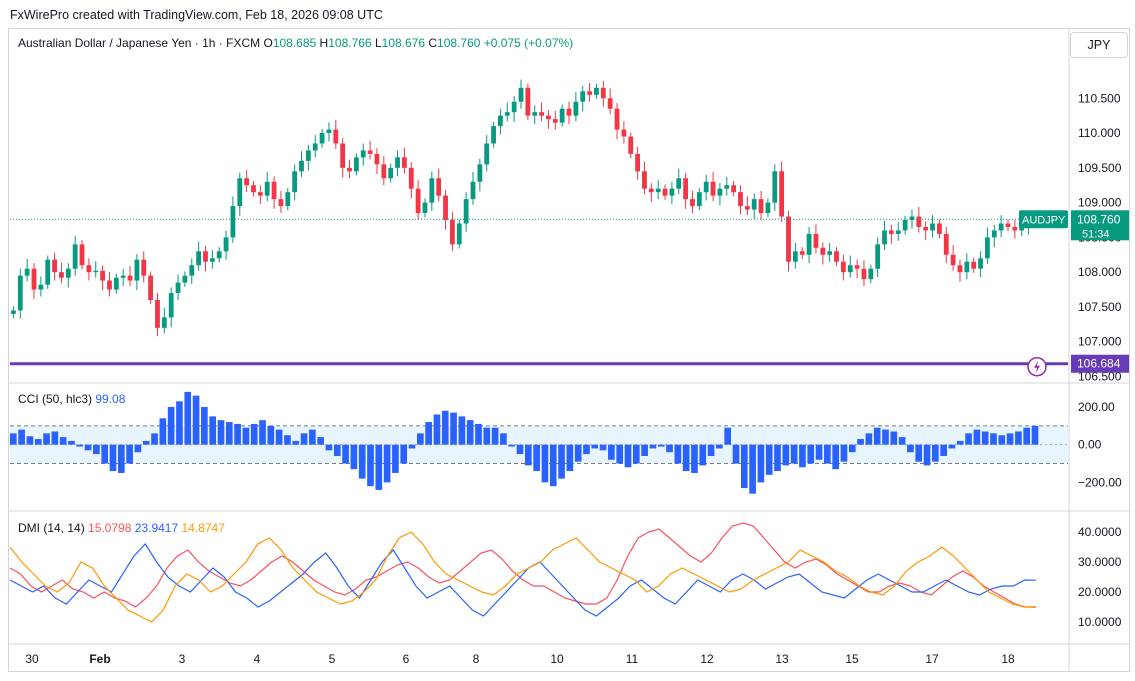 The height and width of the screenshot is (681, 1135). What do you see at coordinates (476, 659) in the screenshot?
I see `time-tick-label: 8` at bounding box center [476, 659].